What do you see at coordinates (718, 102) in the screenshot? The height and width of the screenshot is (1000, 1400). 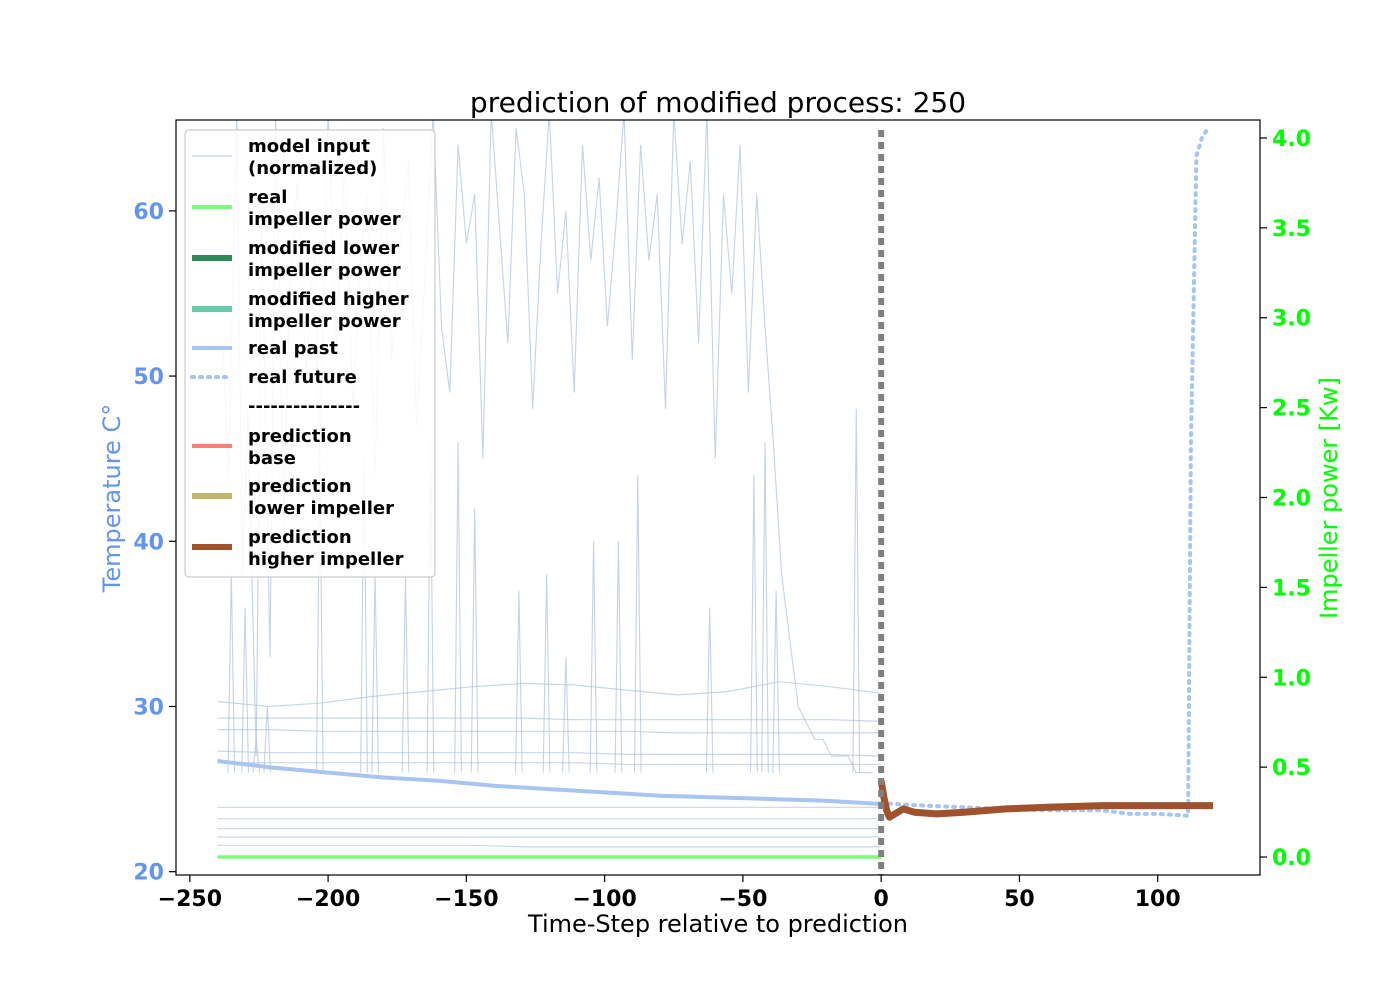 I see `chart-title: prediction of modified process: 250` at bounding box center [718, 102].